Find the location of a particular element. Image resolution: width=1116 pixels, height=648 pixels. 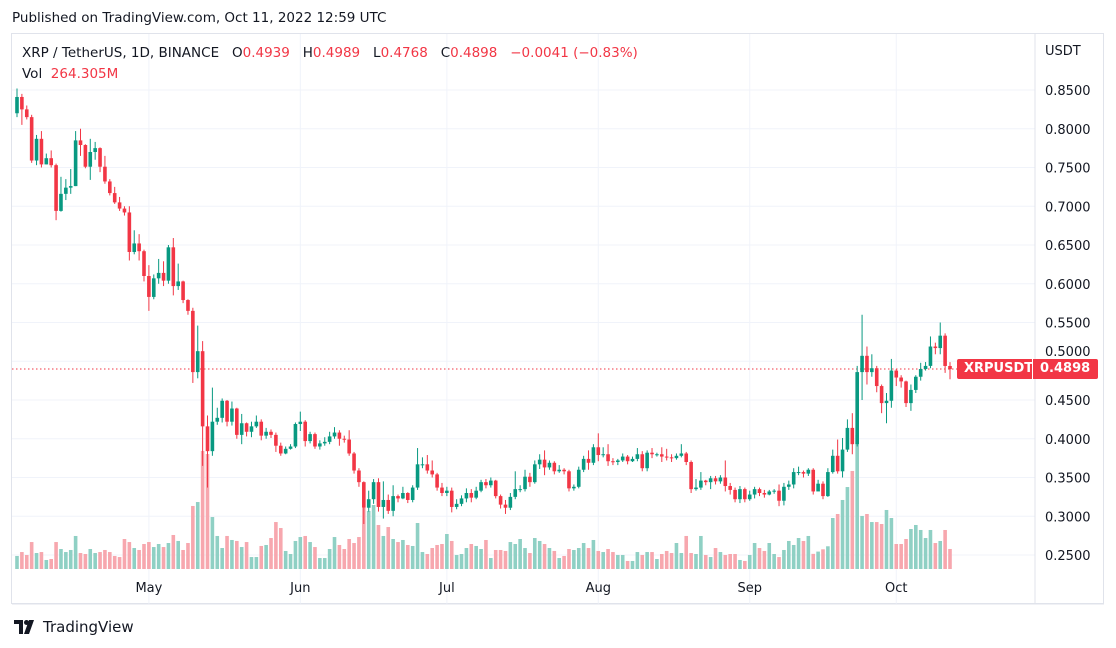

volume-label: Vol is located at coordinates (32, 74).